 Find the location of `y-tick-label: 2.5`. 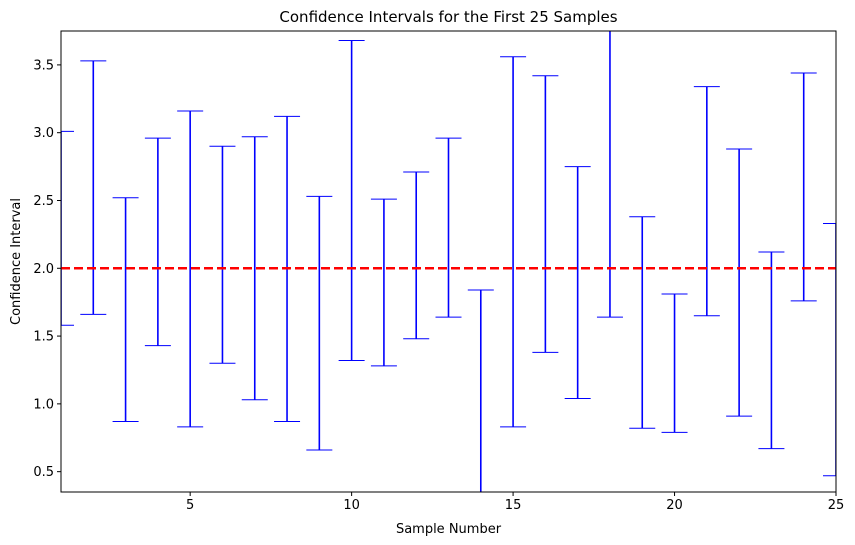

y-tick-label: 2.5 is located at coordinates (43, 201).